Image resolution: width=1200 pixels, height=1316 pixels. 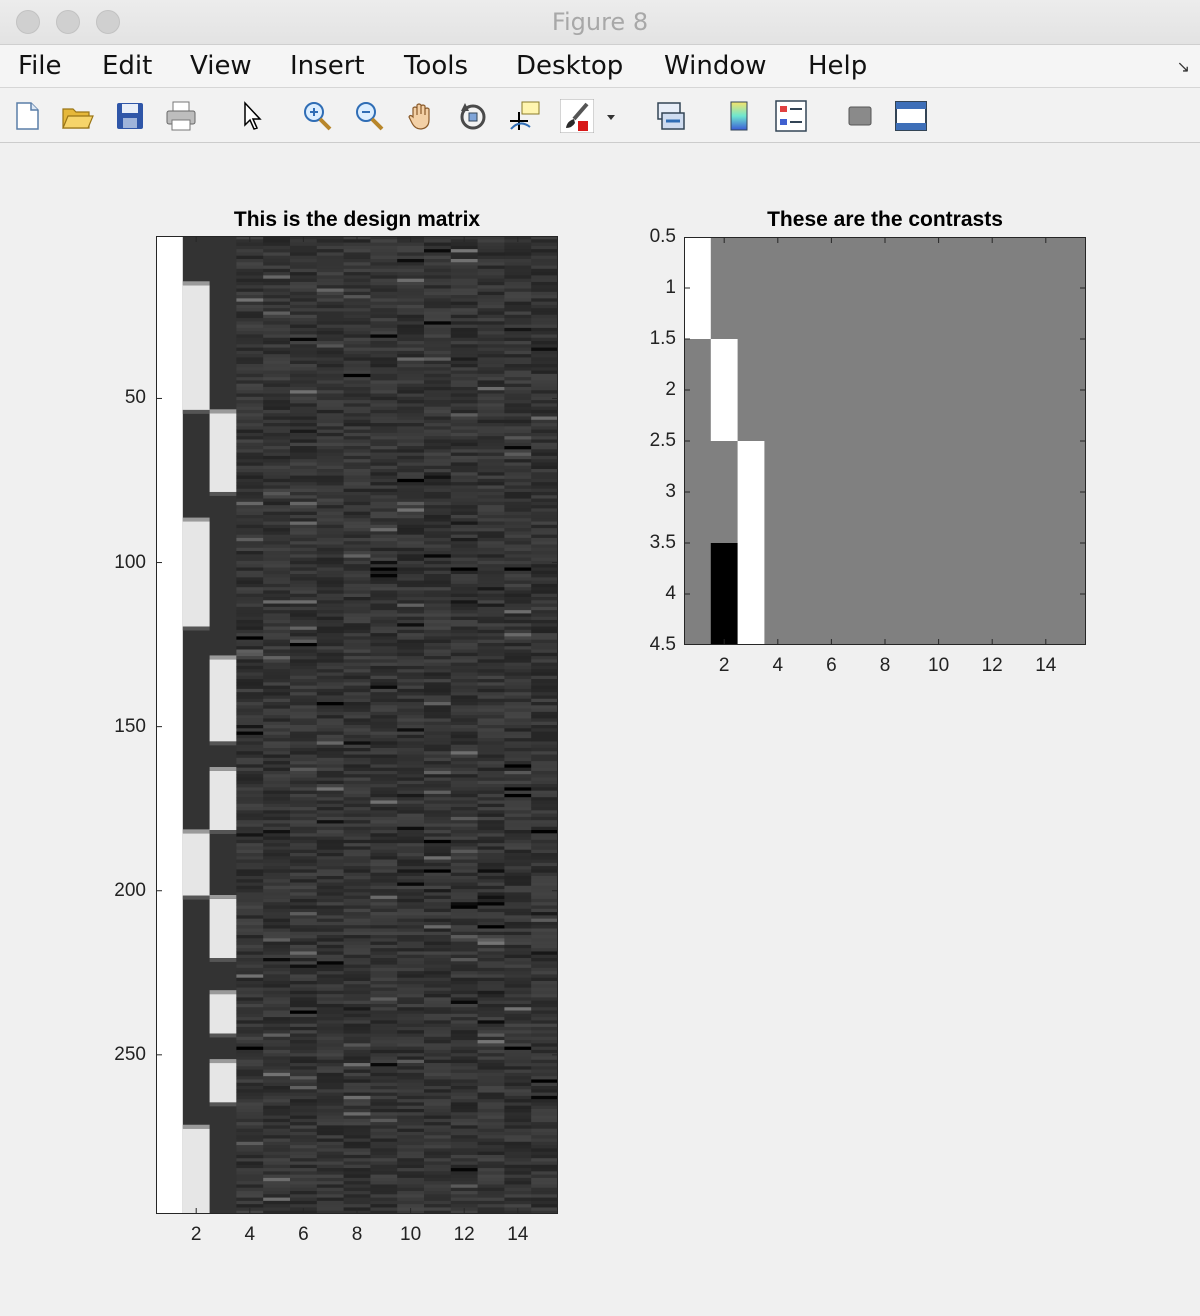 What do you see at coordinates (77, 116) in the screenshot?
I see `open-file-icon` at bounding box center [77, 116].